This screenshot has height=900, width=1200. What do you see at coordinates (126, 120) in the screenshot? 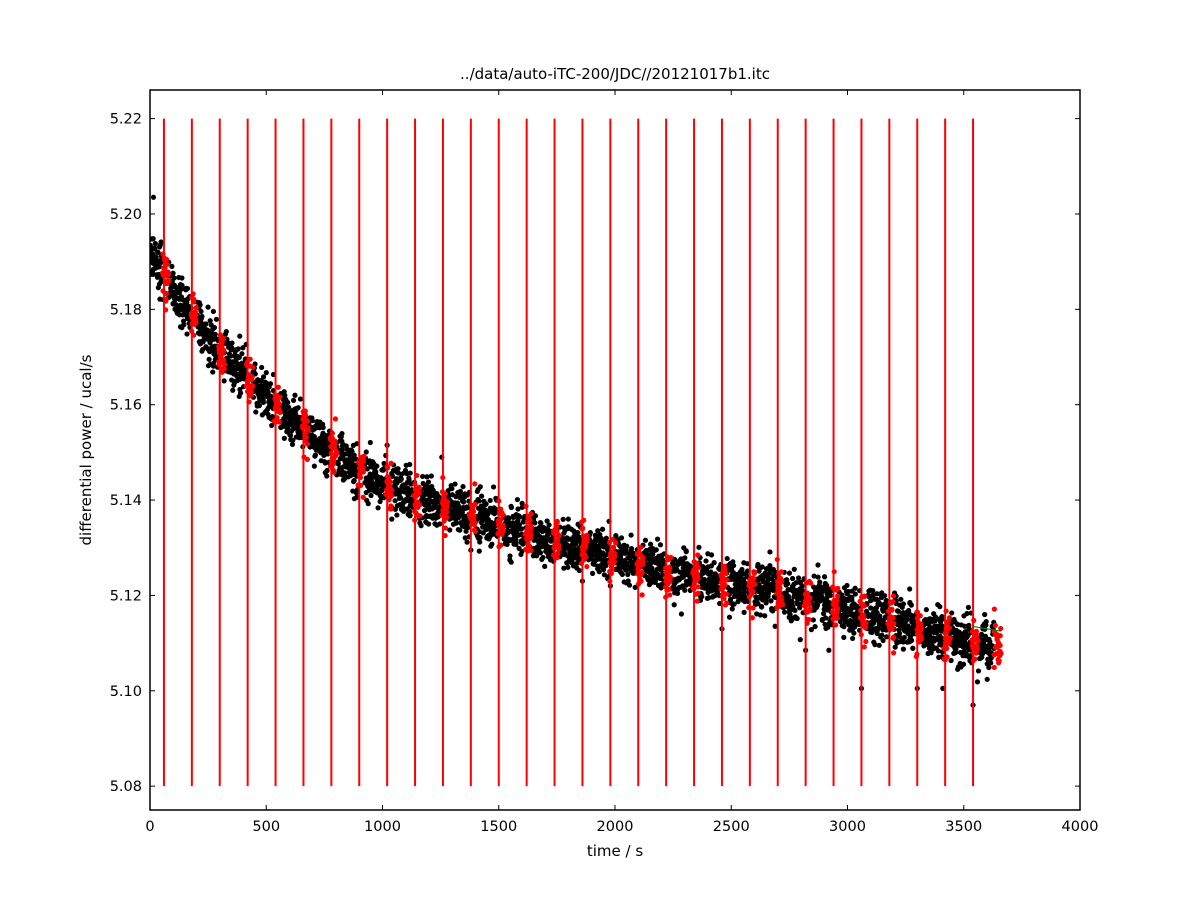
I see `y-tick-label: 5.22` at bounding box center [126, 120].